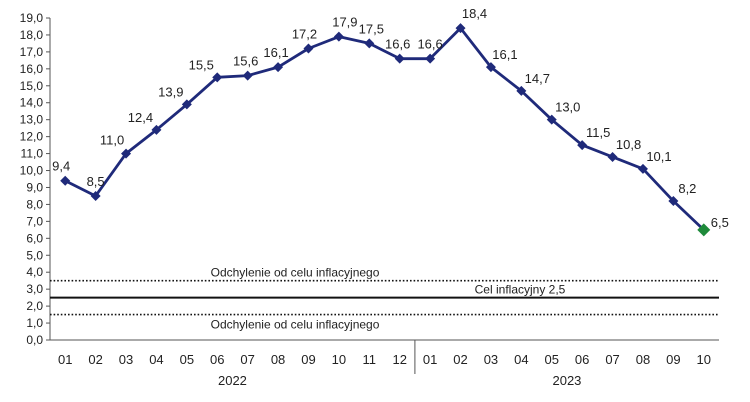 Image resolution: width=750 pixels, height=402 pixels. I want to click on data-label: 10,8, so click(628, 144).